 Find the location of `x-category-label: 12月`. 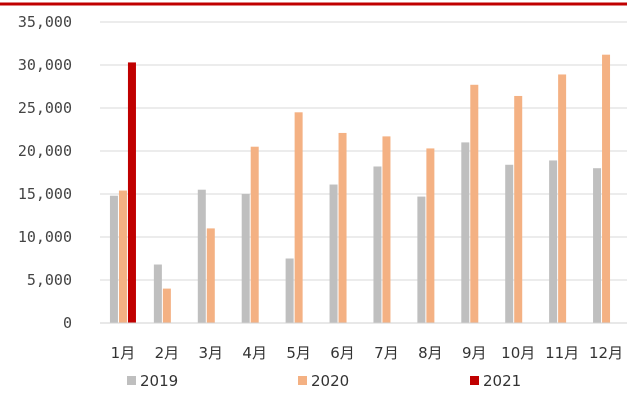

x-category-label: 12月 is located at coordinates (606, 353).